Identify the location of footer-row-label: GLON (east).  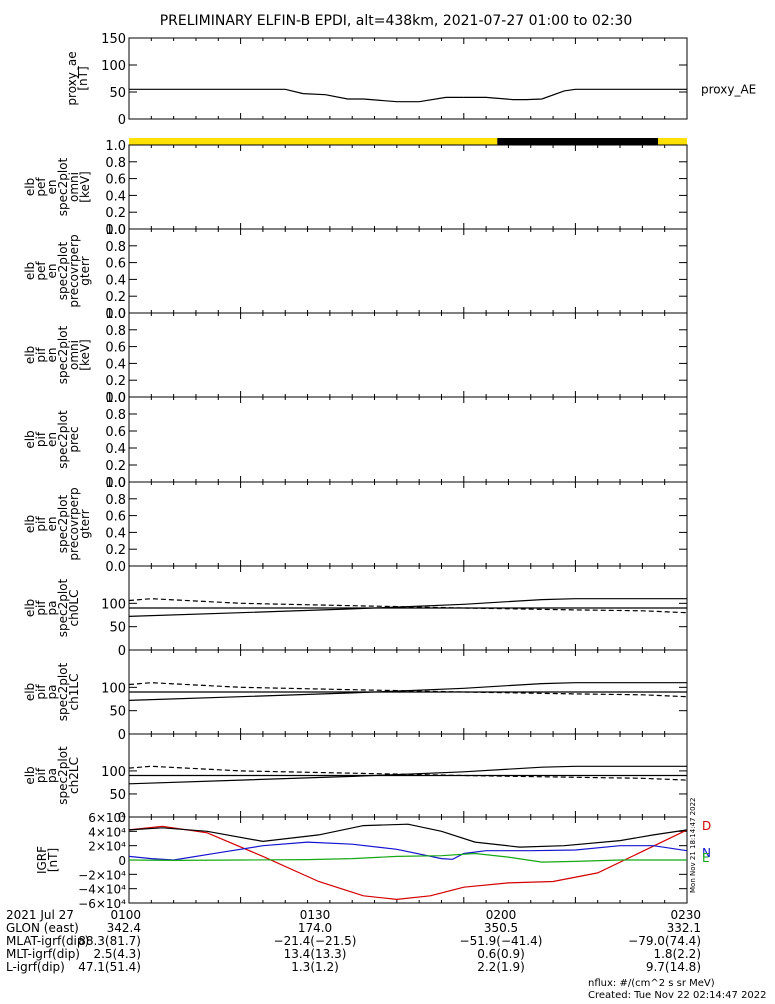
(42, 928).